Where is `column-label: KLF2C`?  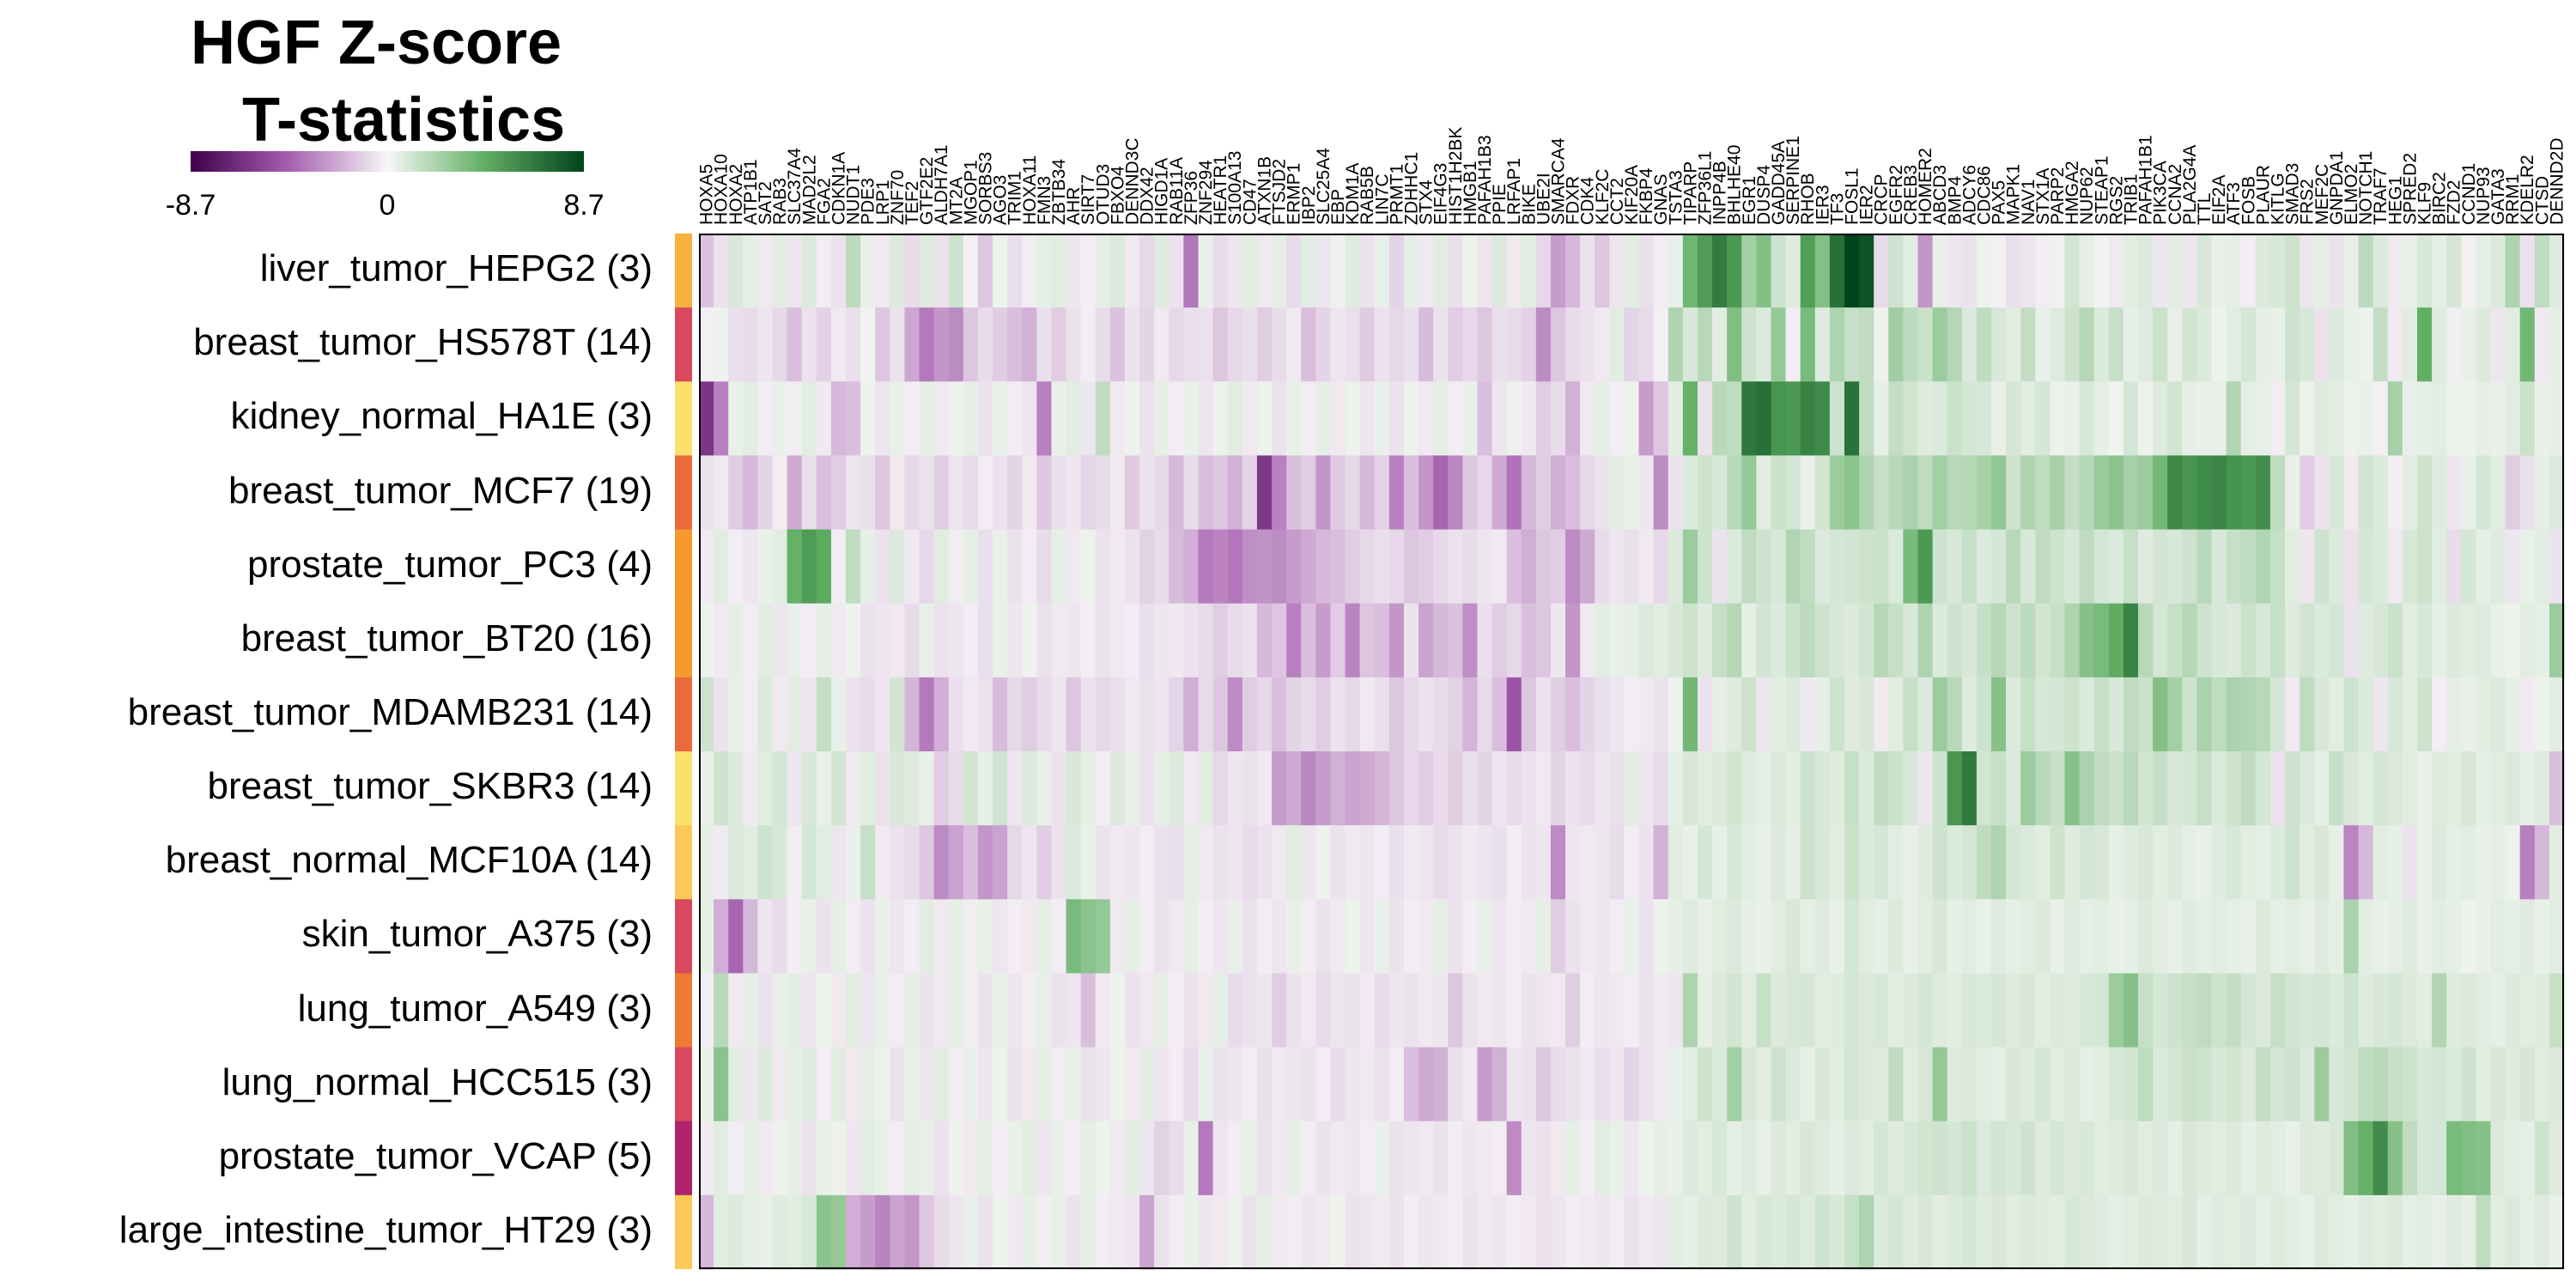
column-label: KLF2C is located at coordinates (1603, 197).